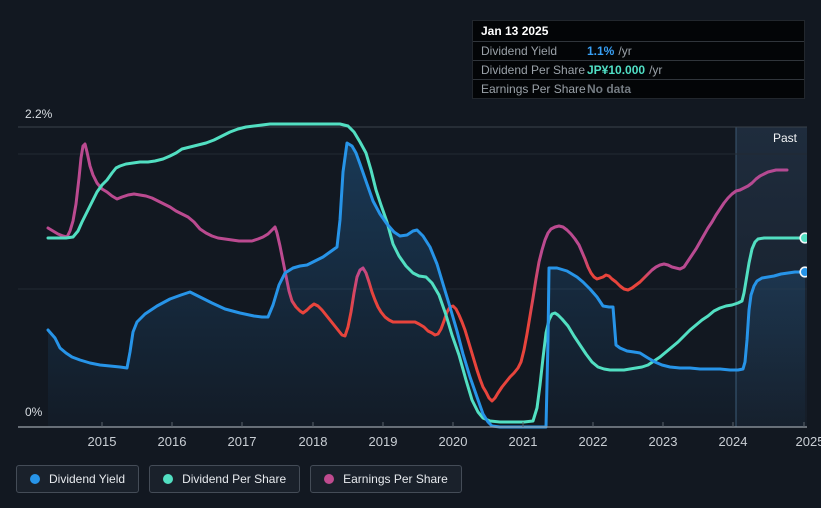  Describe the element at coordinates (168, 479) in the screenshot. I see `dividend-per-share-dot-icon` at that location.